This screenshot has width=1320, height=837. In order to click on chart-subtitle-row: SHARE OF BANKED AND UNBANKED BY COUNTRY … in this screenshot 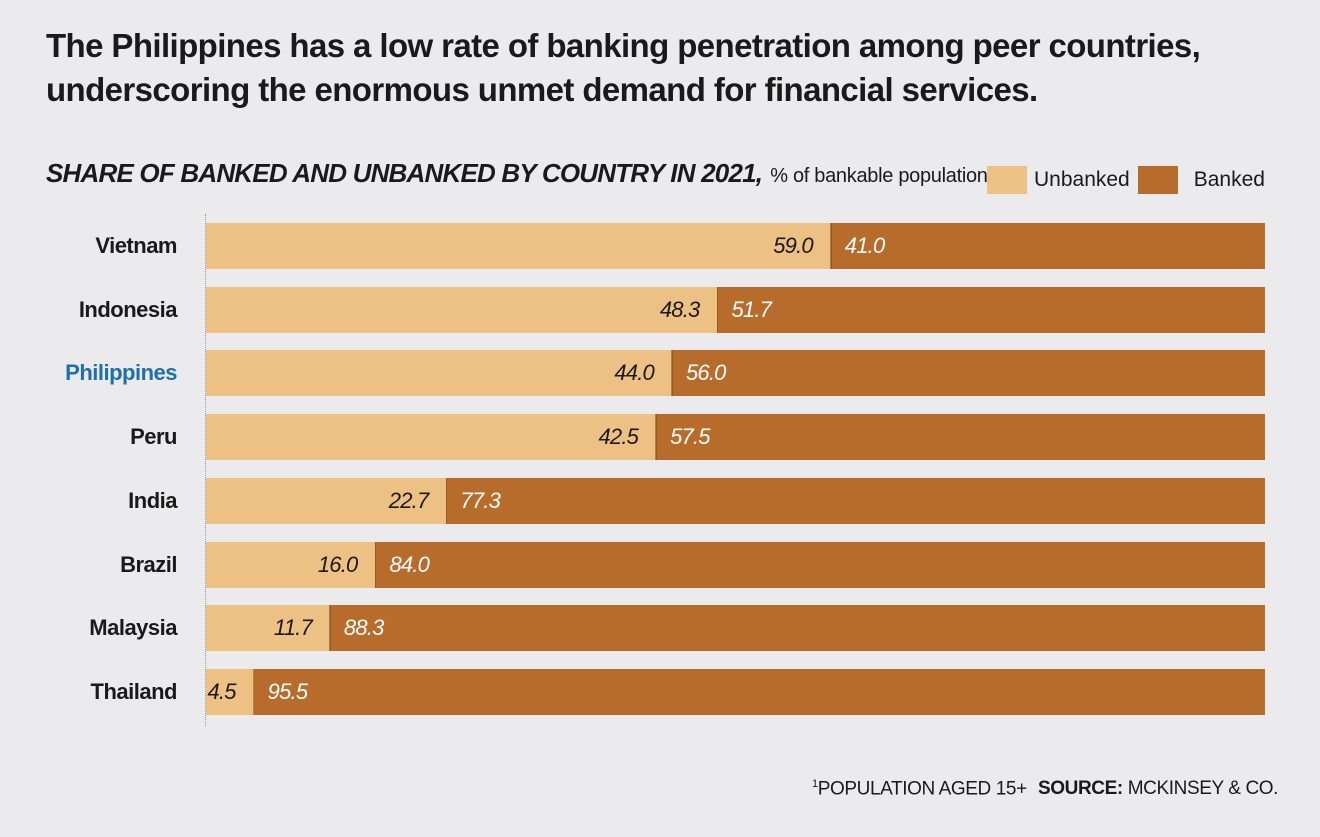, I will do `click(520, 176)`.